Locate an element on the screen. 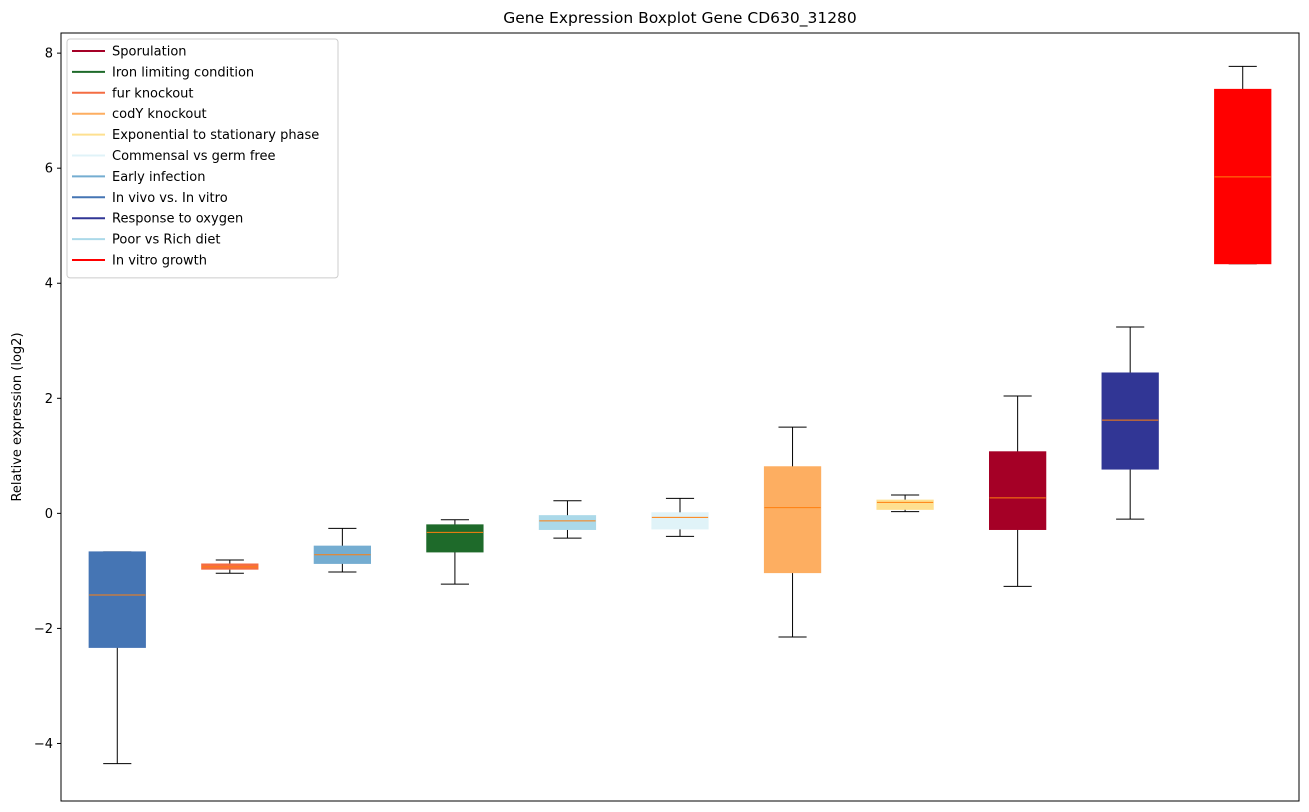  legend-entry: fur knockout is located at coordinates (133, 93).